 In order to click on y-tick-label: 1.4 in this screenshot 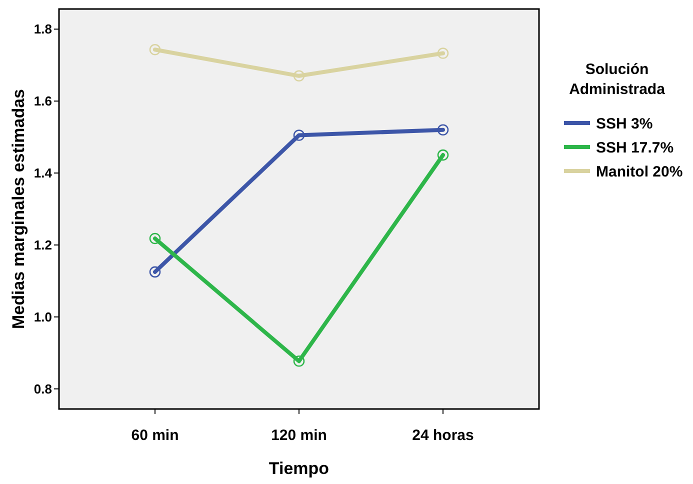, I will do `click(43, 173)`.